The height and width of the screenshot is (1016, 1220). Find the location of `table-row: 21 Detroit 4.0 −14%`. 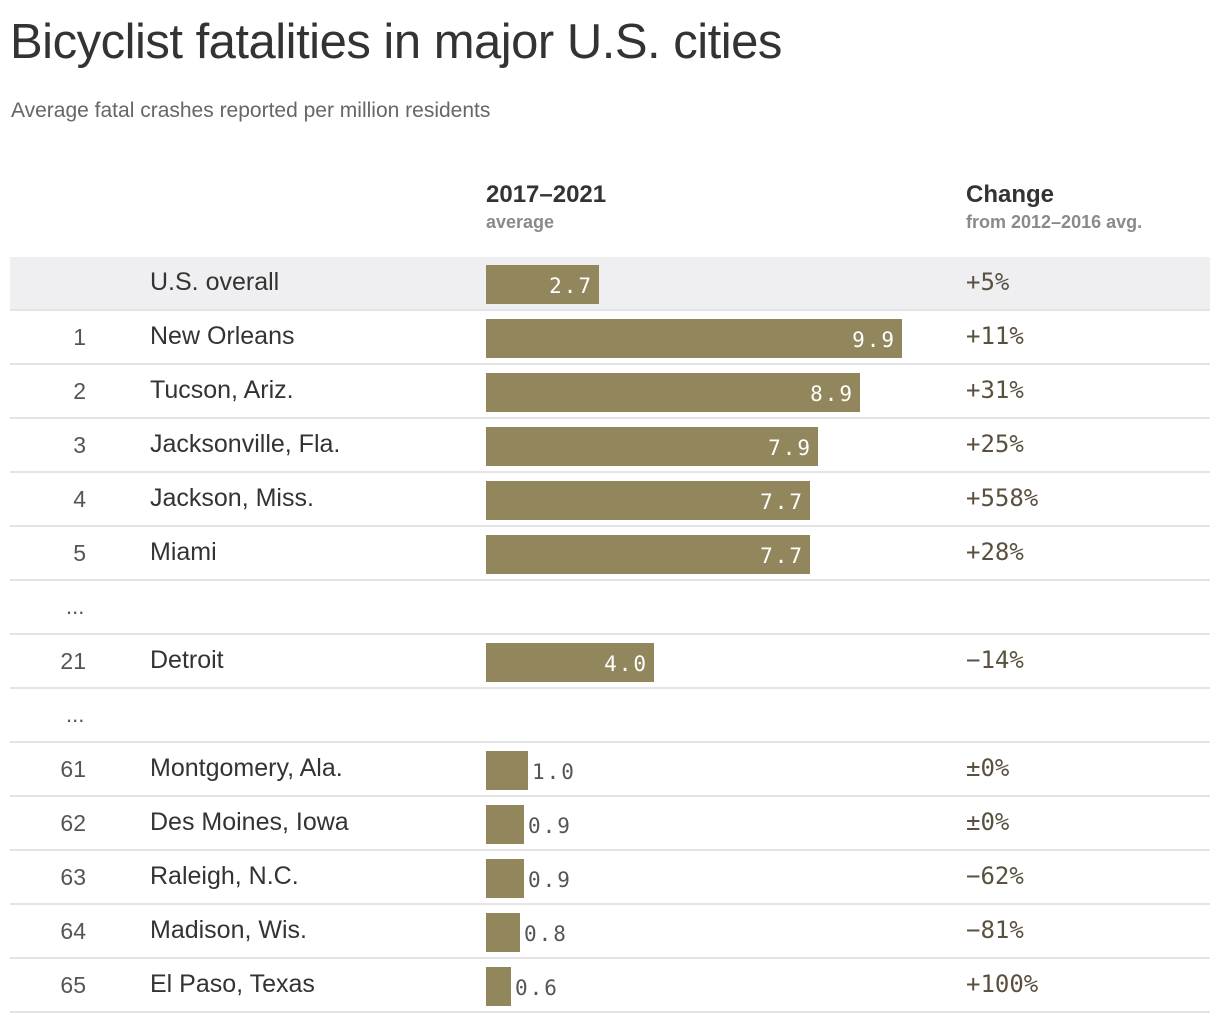

table-row: 21 Detroit 4.0 −14% is located at coordinates (610, 662).